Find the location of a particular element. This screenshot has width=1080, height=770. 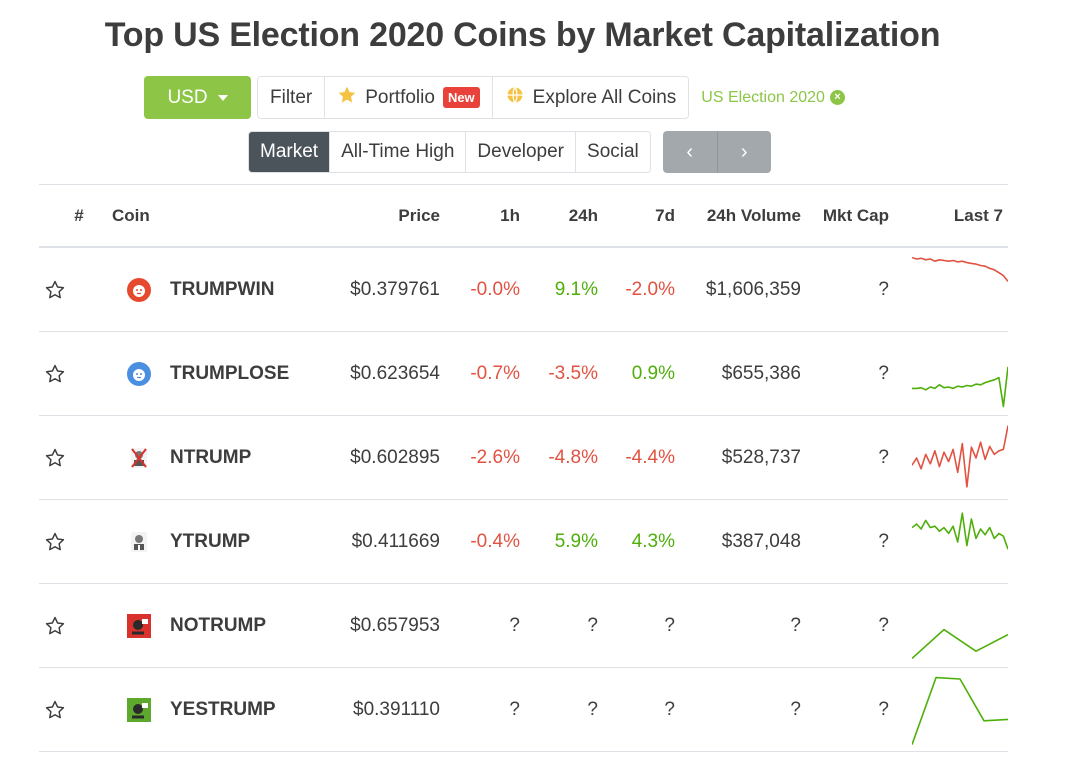

coin-price: $0.657953 is located at coordinates (395, 625).